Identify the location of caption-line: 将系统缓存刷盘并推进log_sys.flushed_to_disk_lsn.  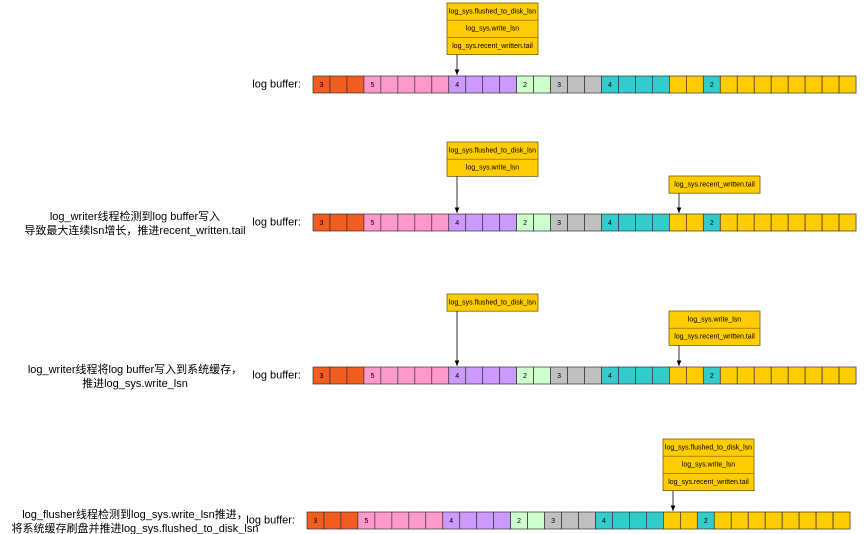
(135, 527).